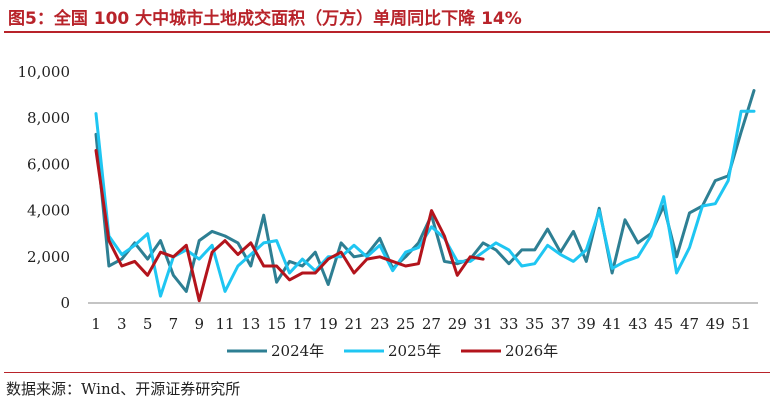  Describe the element at coordinates (44, 187) in the screenshot. I see `y-tick-labels: 0 2,000 4,000 6,000 8,000 10,000` at that location.